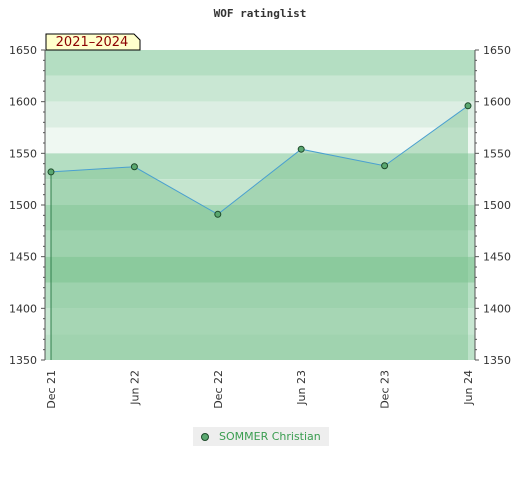  What do you see at coordinates (385, 389) in the screenshot?
I see `x-tick-label: Dec 23` at bounding box center [385, 389].